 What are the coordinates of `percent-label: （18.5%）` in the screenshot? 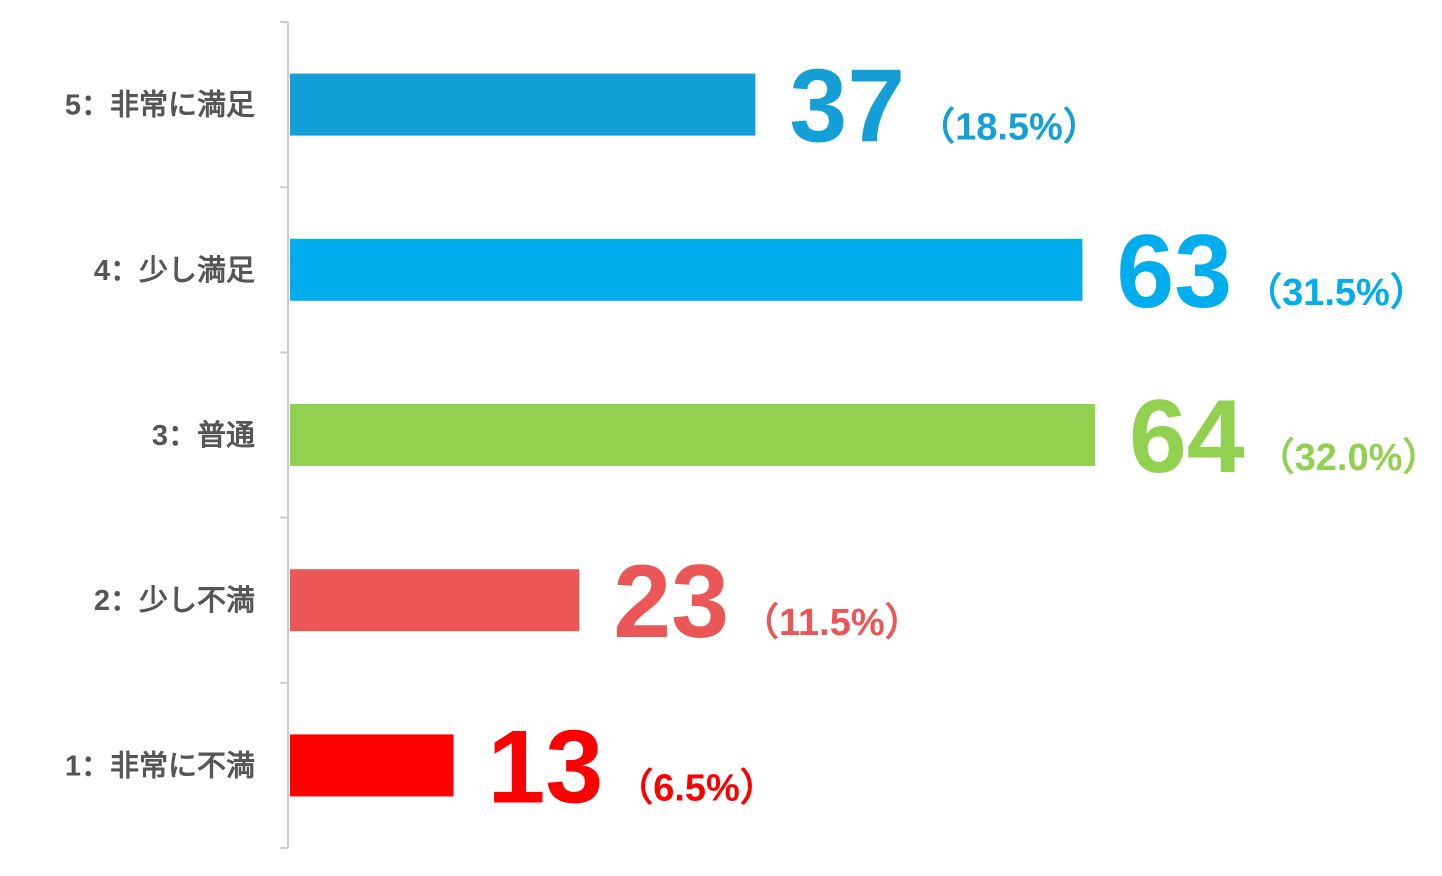 It's located at (1009, 128).